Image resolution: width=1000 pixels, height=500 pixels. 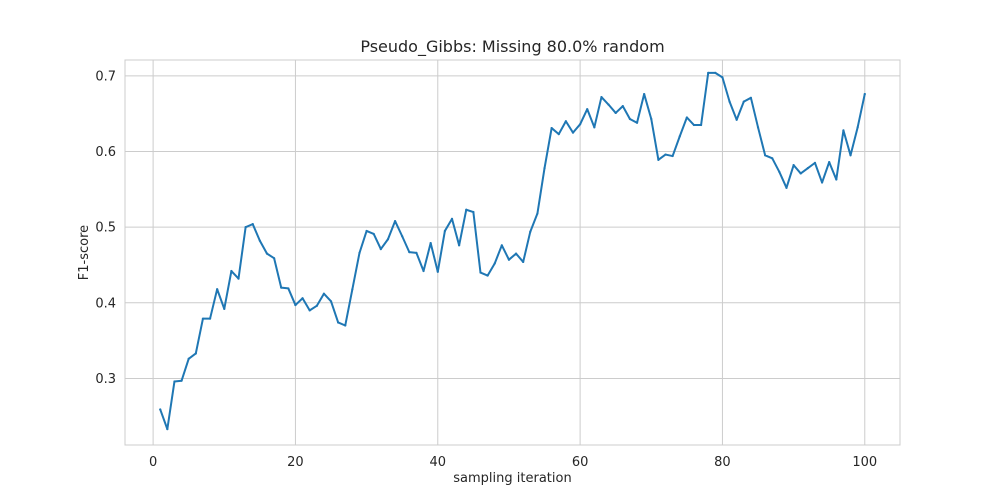 I want to click on x-tick-label: 60, so click(x=580, y=462).